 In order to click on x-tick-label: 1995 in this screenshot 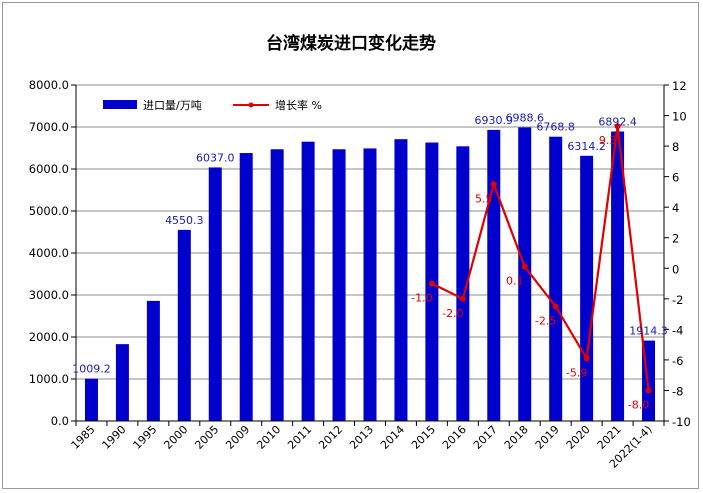, I will do `click(144, 437)`.